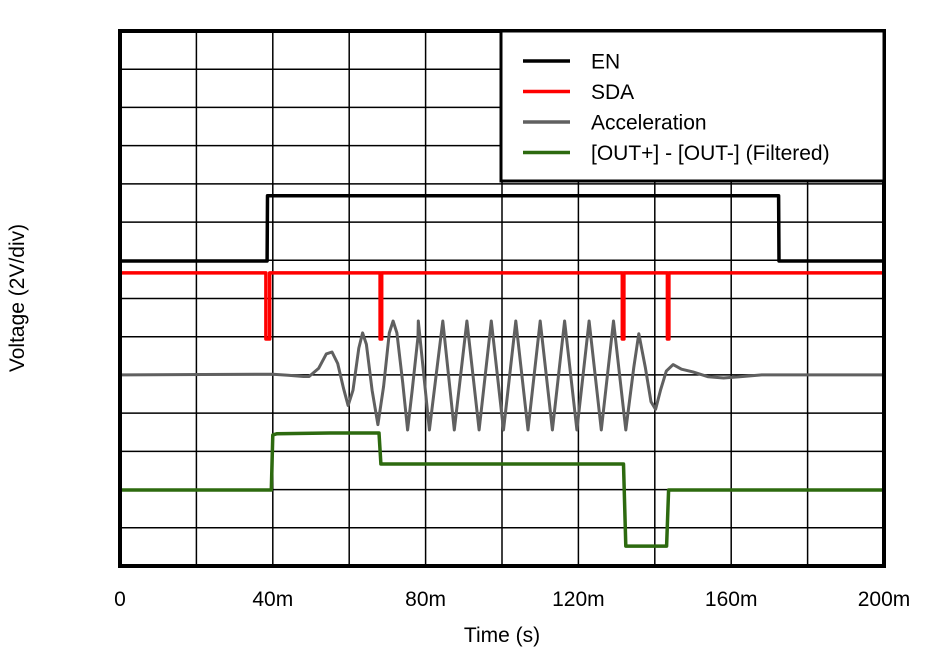 This screenshot has height=657, width=930. I want to click on x-tick-label: 160m, so click(731, 599).